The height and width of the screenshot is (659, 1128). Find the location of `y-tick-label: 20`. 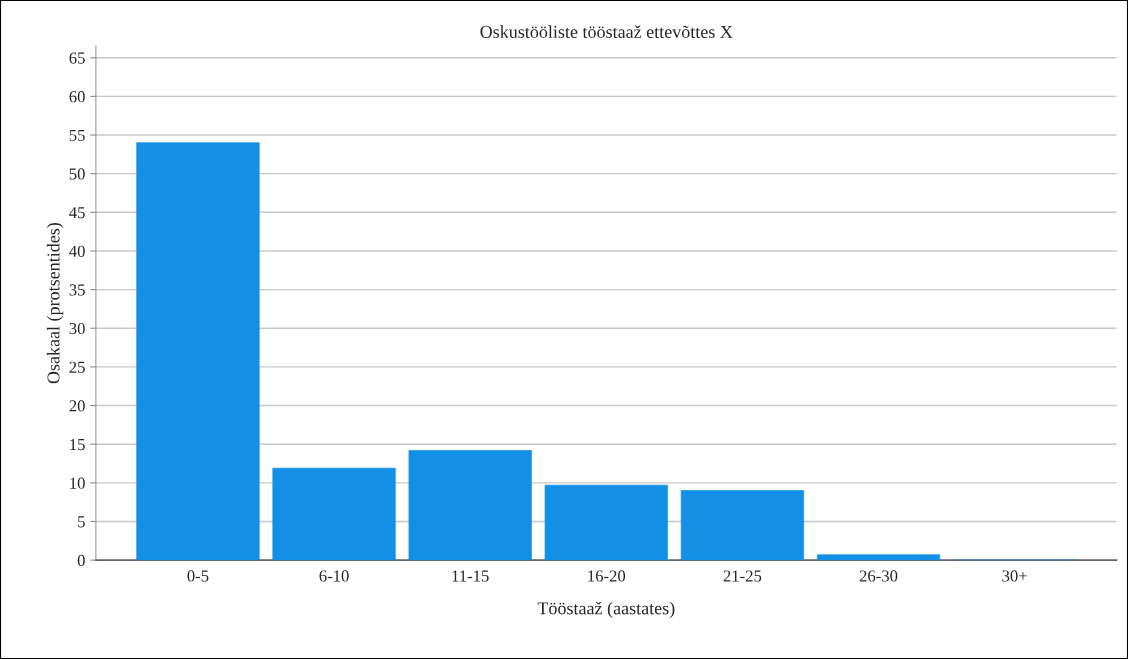

y-tick-label: 20 is located at coordinates (77, 406).